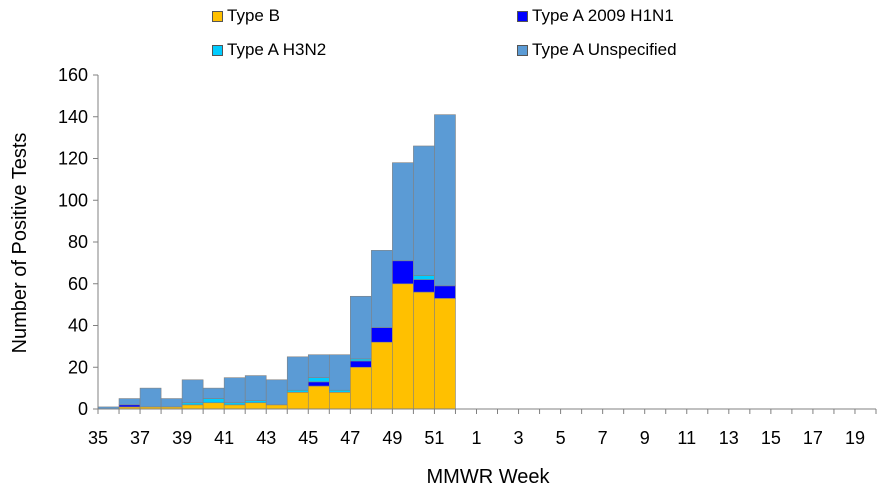 The image size is (881, 489). I want to click on legend-swatch-type-b, so click(217, 16).